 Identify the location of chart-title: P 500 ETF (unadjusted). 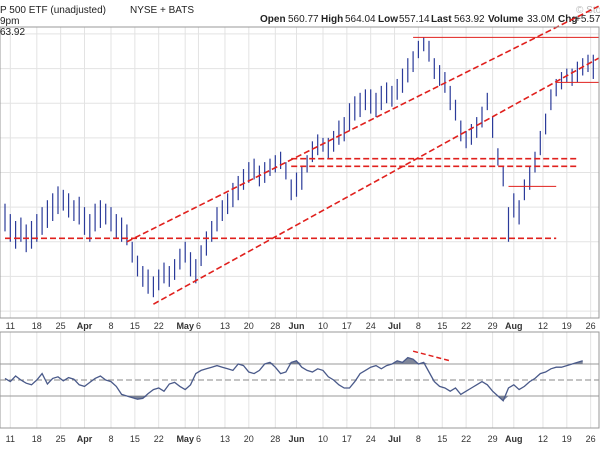
(53, 10).